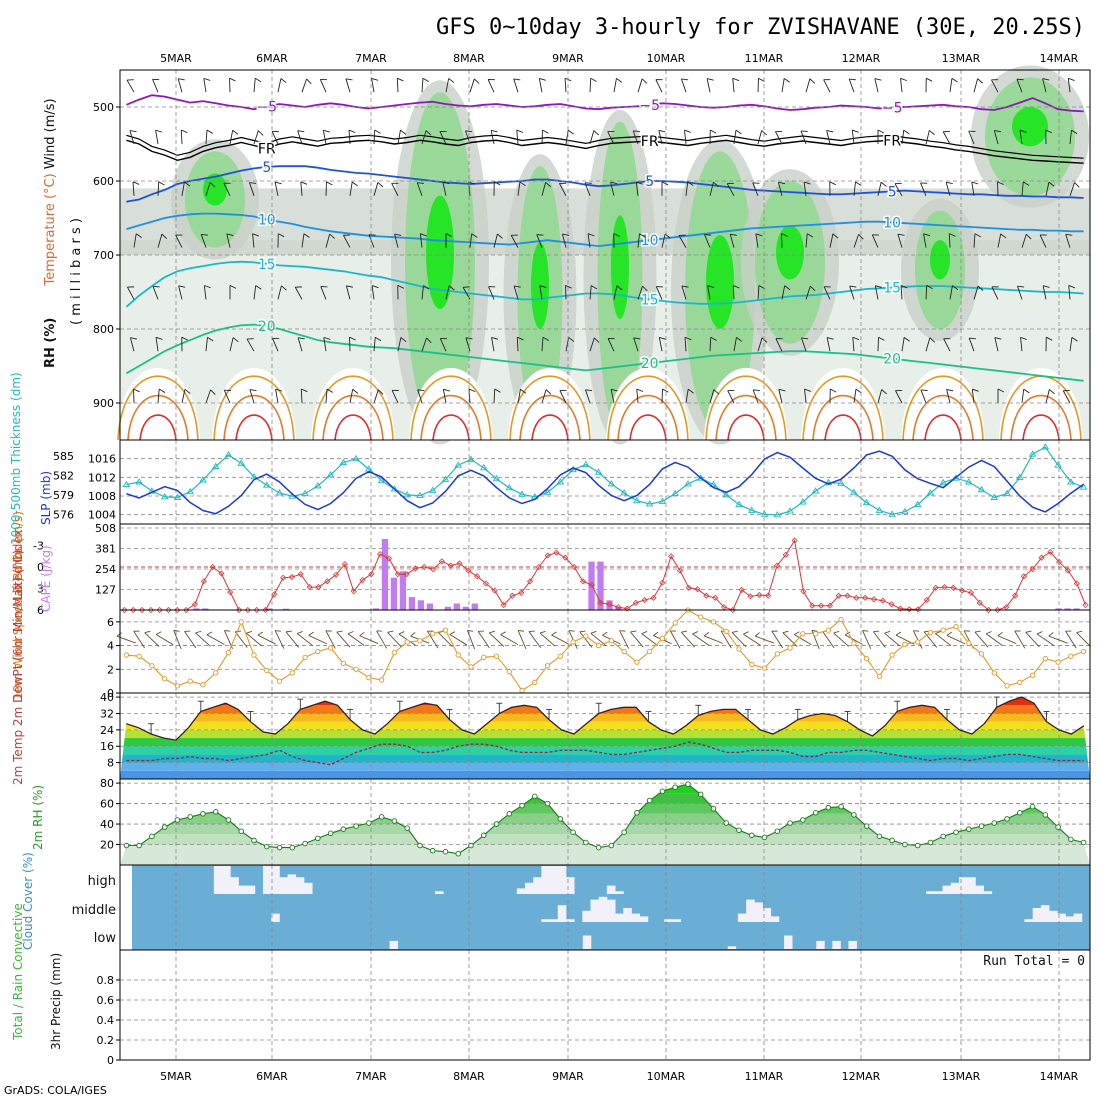  What do you see at coordinates (103, 403) in the screenshot?
I see `upper-ytick-900: 900` at bounding box center [103, 403].